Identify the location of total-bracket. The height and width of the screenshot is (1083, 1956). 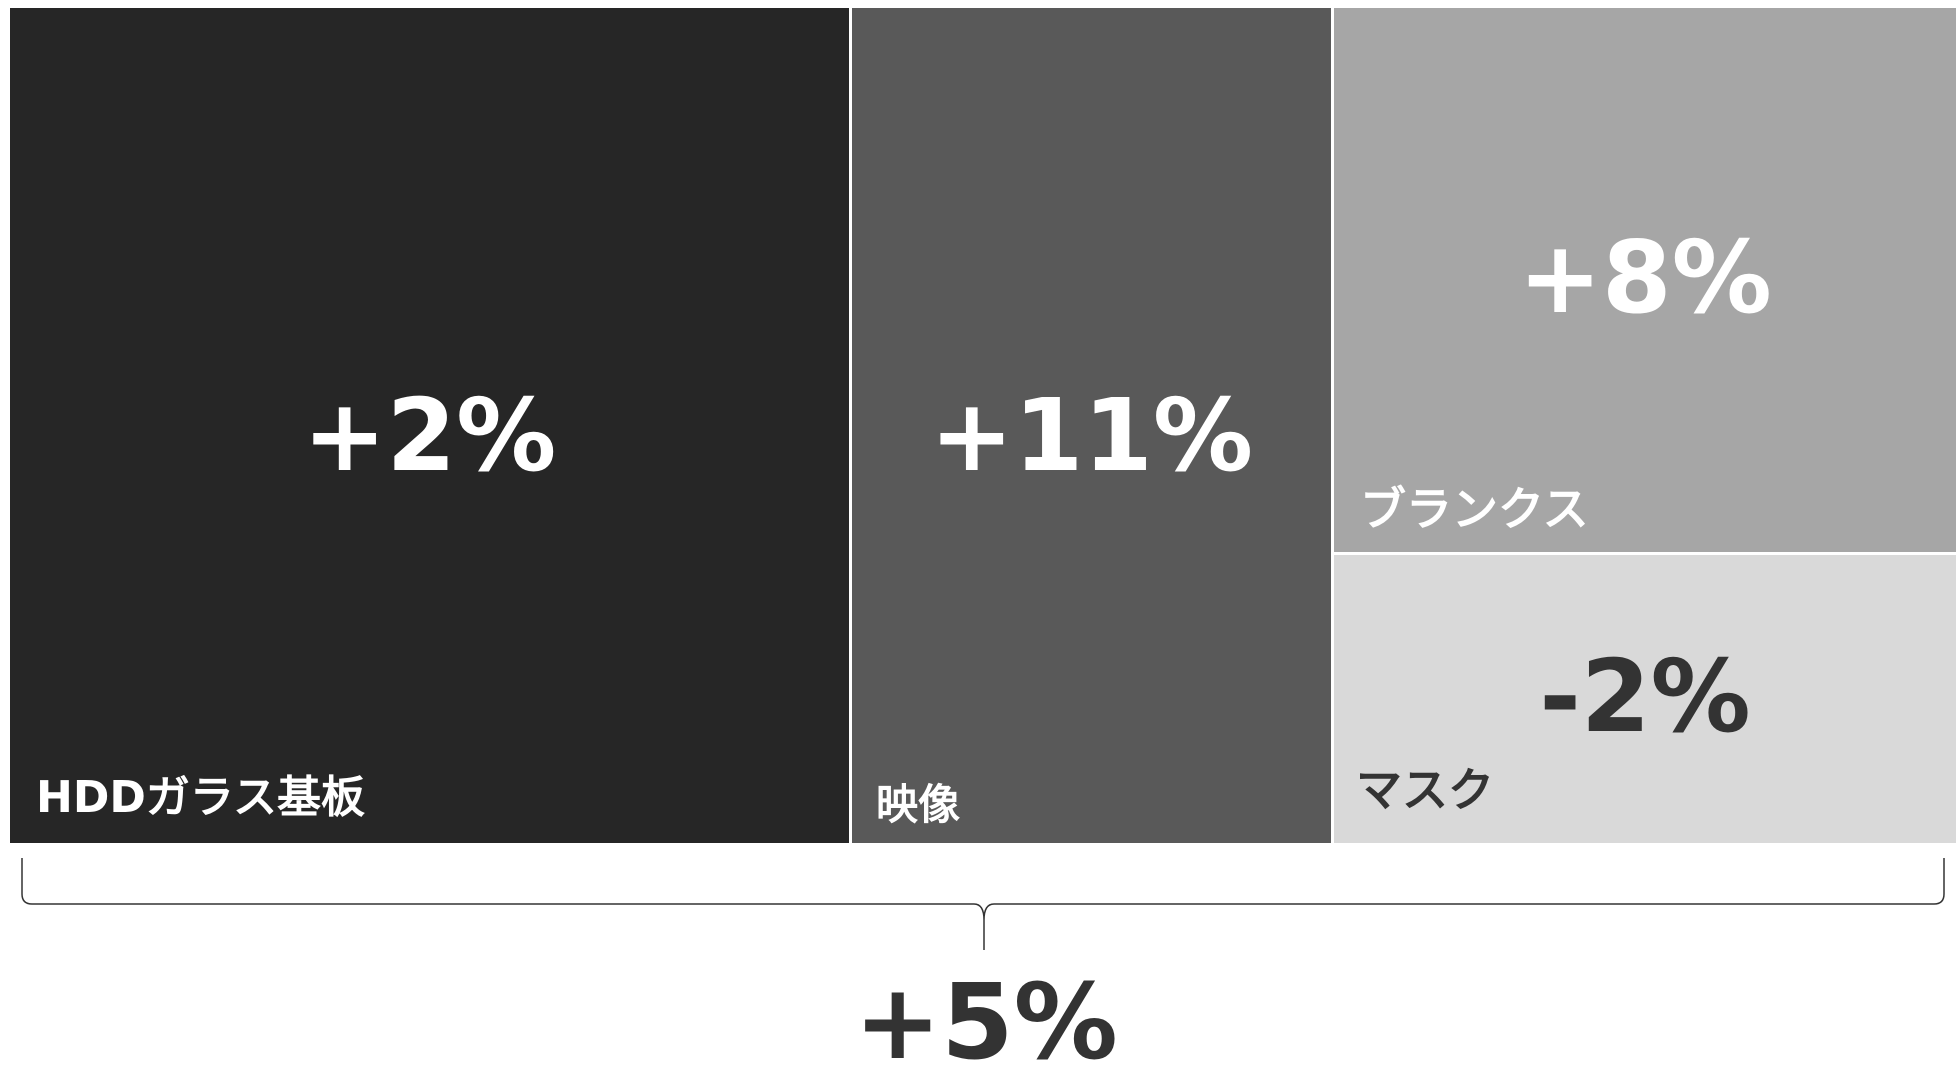
(983, 904).